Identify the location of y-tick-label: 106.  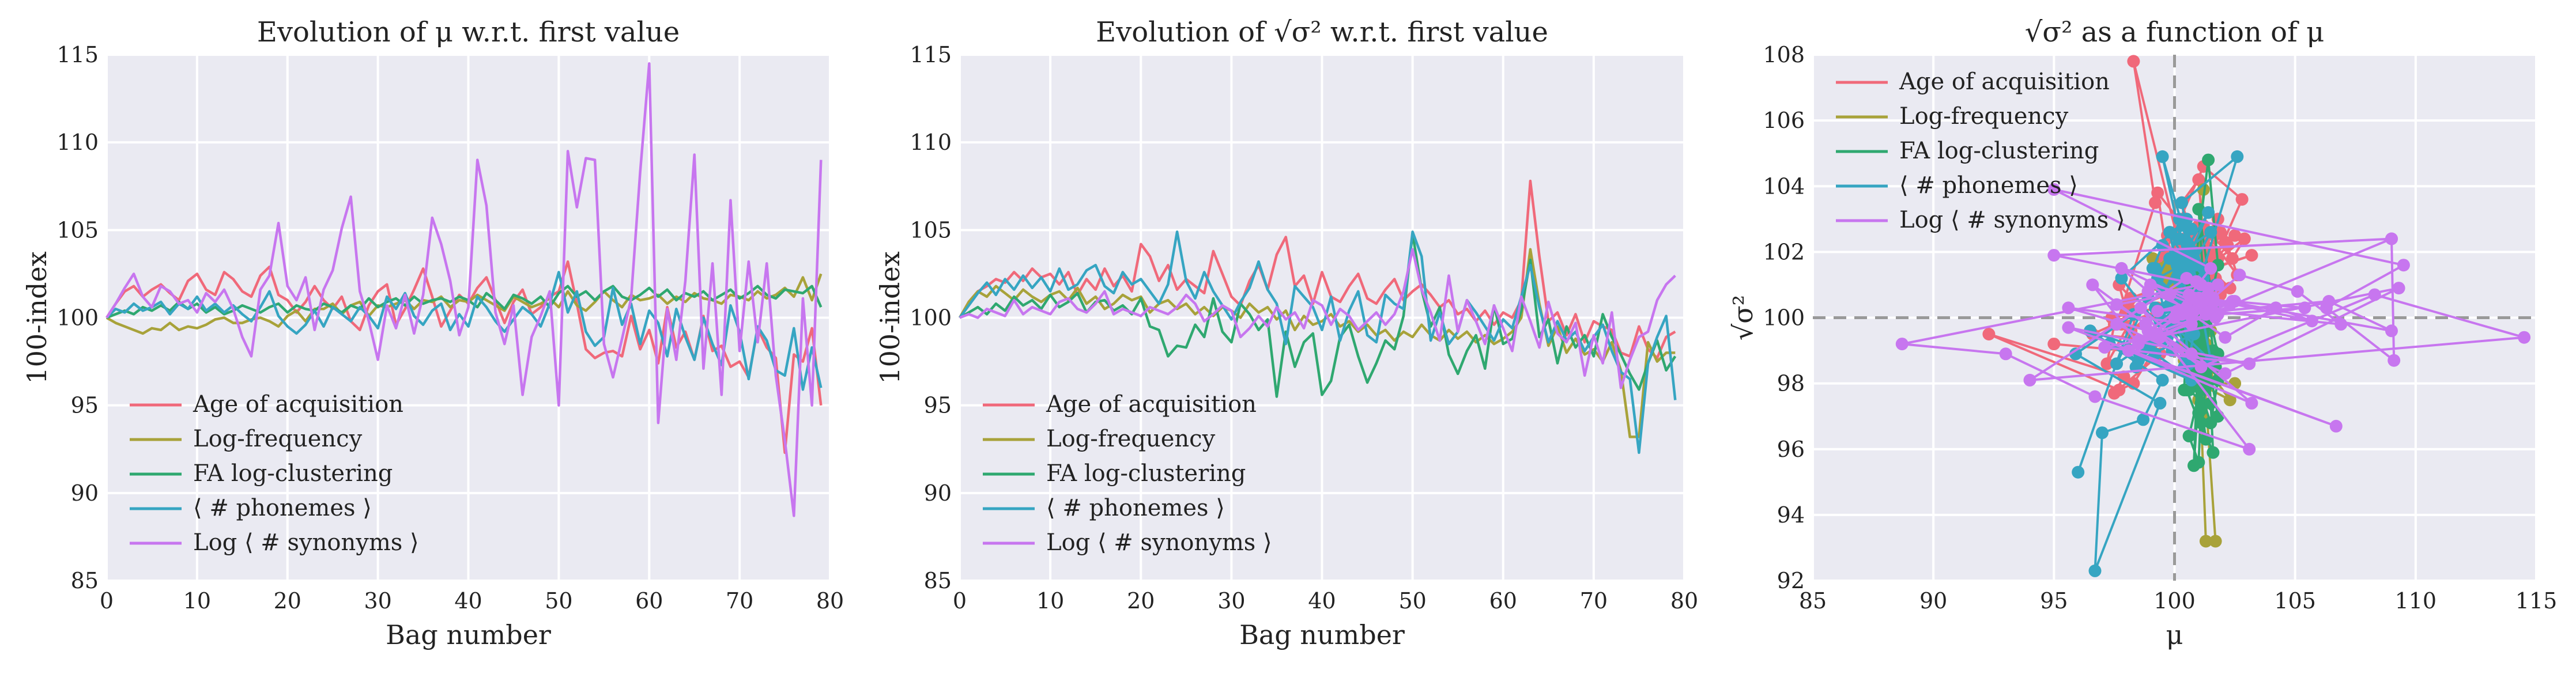
(1784, 120).